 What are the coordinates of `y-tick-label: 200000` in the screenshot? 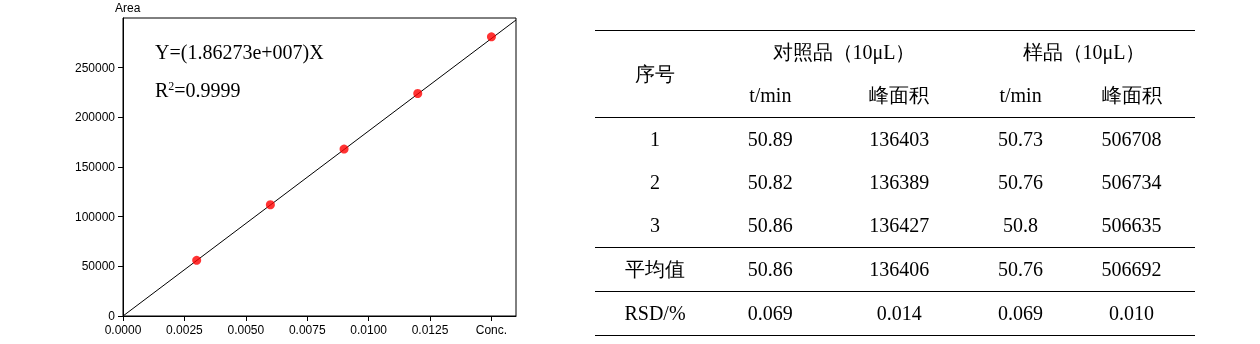 It's located at (95, 117).